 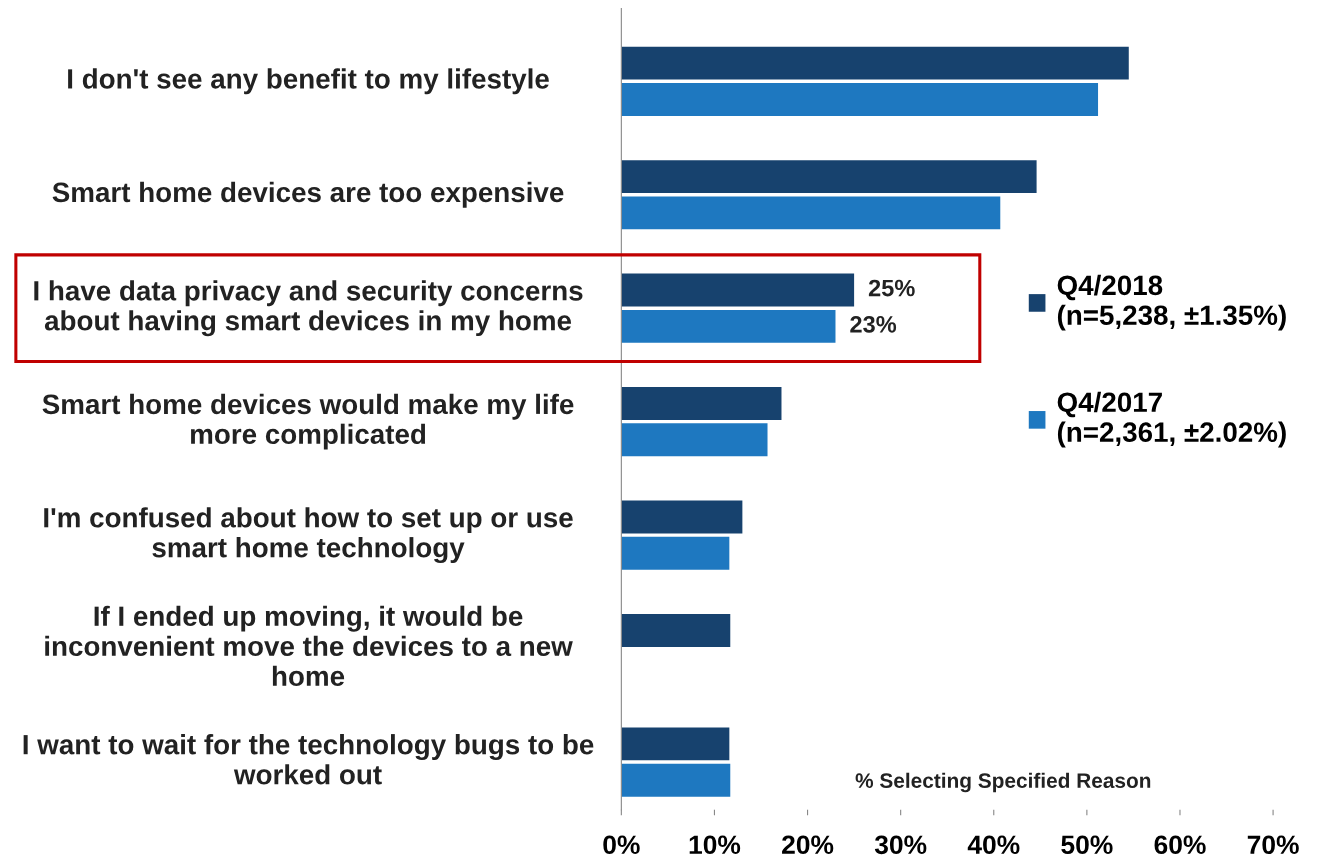 What do you see at coordinates (309, 646) in the screenshot?
I see `y-tick-label: If I ended up moving, it would be inconvenient move the devices to a new home` at bounding box center [309, 646].